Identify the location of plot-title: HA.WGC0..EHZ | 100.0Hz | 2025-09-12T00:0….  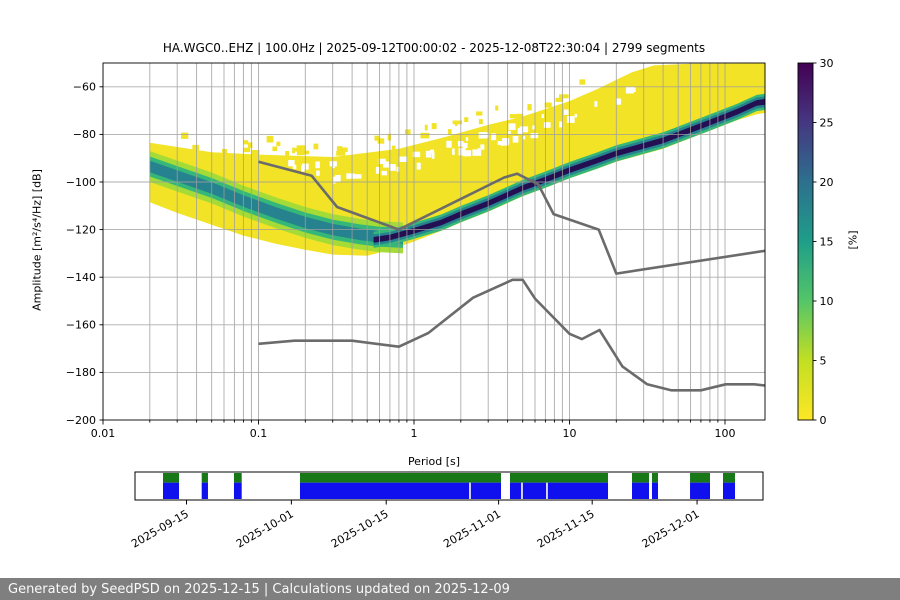
(434, 48).